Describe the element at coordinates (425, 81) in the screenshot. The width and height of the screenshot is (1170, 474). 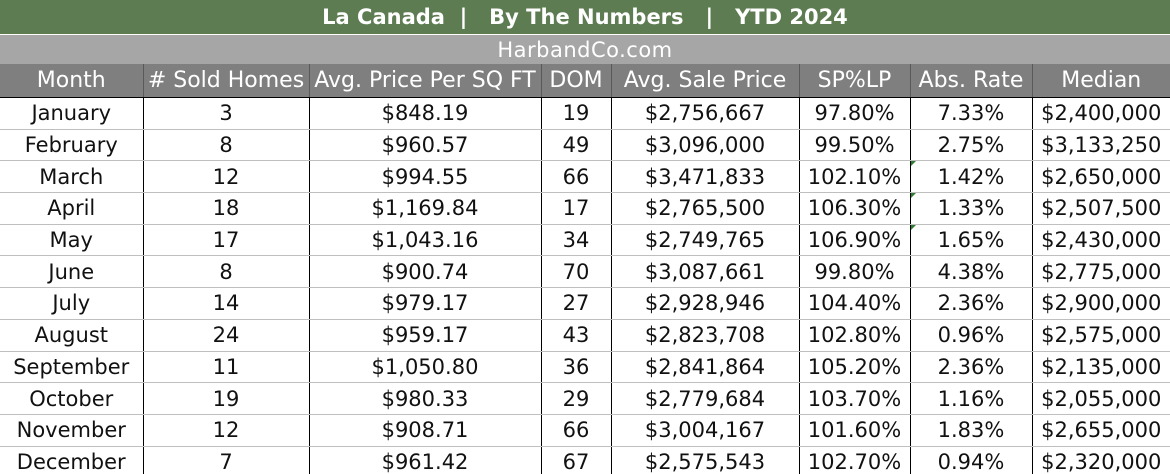
I see `header-price-per-sqft: Avg. Price Per SQ FT` at that location.